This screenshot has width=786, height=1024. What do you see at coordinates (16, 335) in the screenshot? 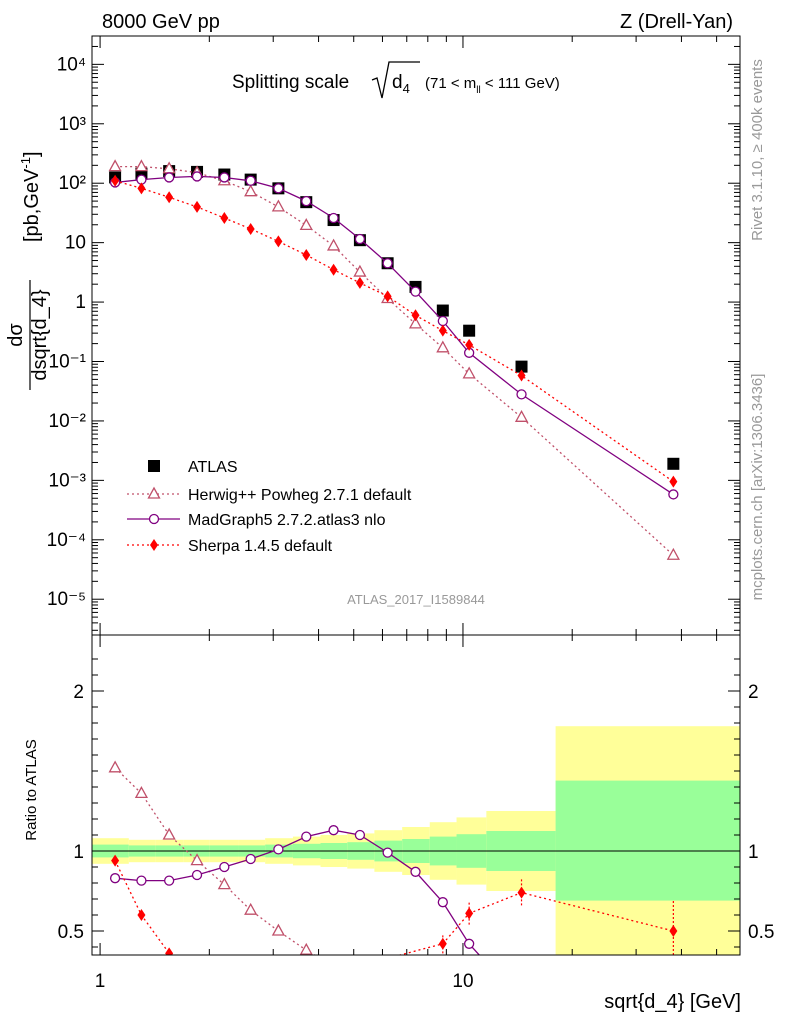
I see `ylabel-numerator: dσ` at bounding box center [16, 335].